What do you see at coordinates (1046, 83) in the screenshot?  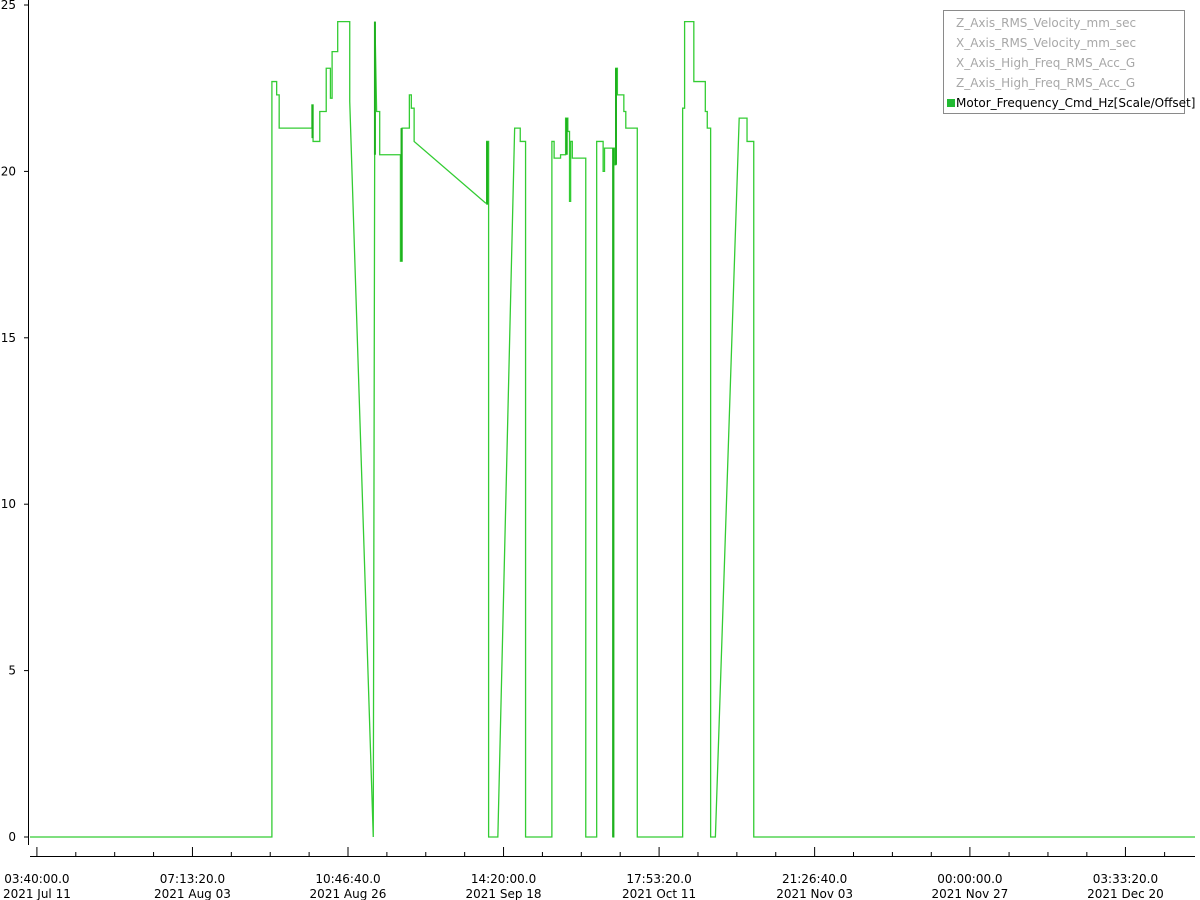 I see `legend-label: Z_Axis_High_Freq_RMS_Acc_G` at bounding box center [1046, 83].